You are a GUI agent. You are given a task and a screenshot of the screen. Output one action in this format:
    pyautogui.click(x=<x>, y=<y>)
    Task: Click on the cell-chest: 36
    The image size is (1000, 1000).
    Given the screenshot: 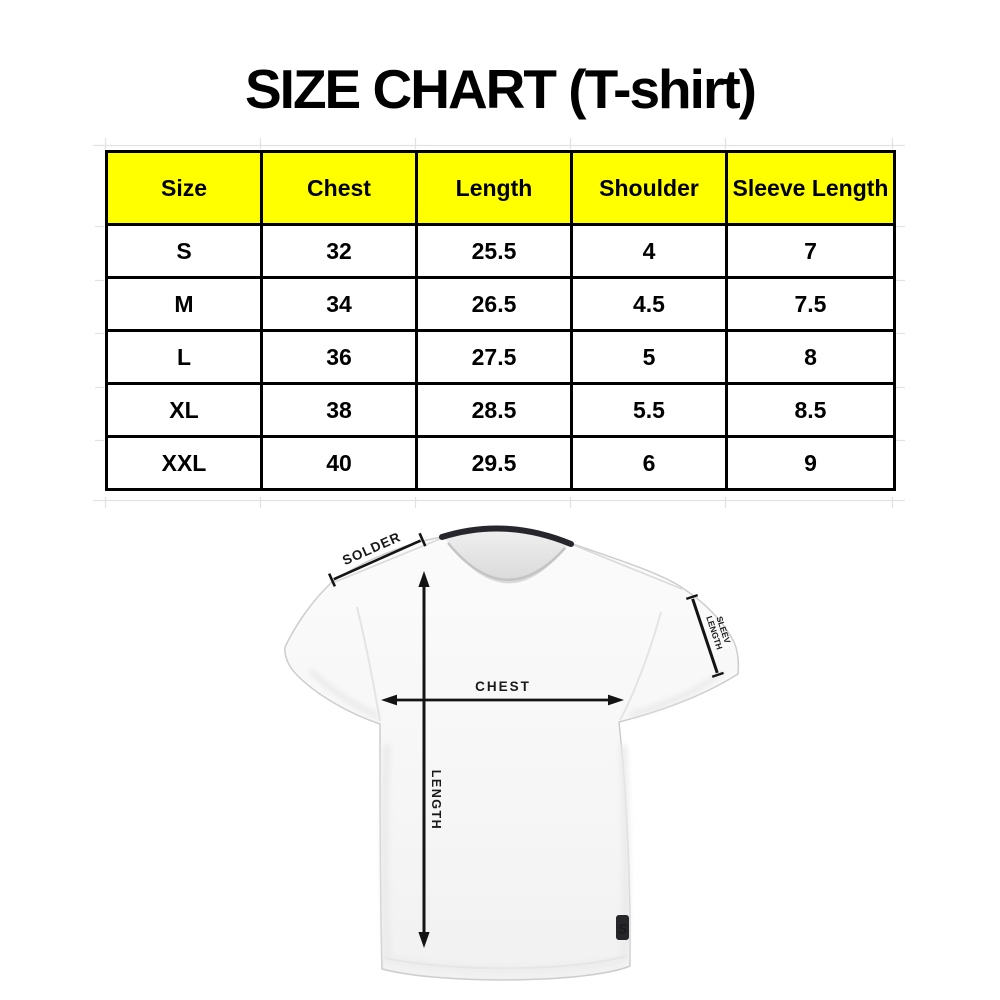 What is the action you would take?
    pyautogui.click(x=339, y=357)
    